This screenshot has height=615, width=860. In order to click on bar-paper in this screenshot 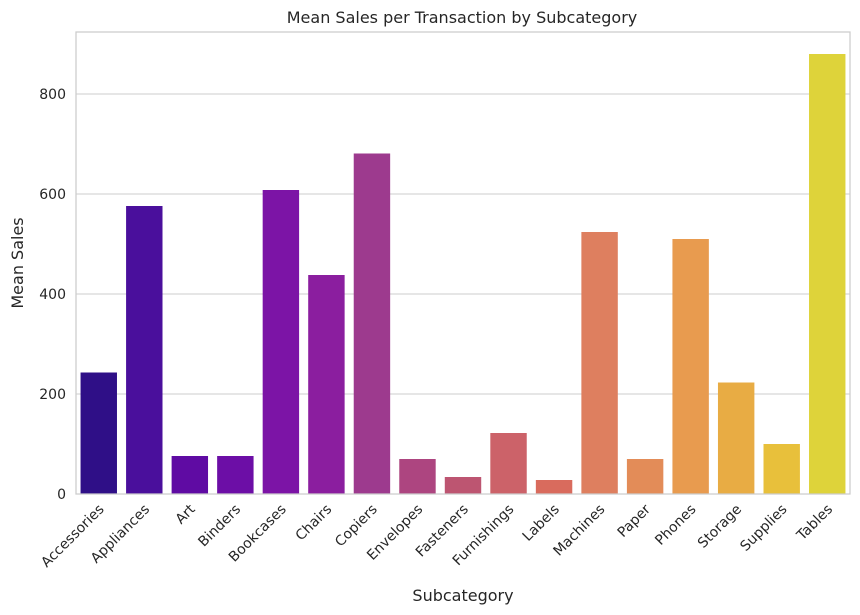, I will do `click(645, 476)`.